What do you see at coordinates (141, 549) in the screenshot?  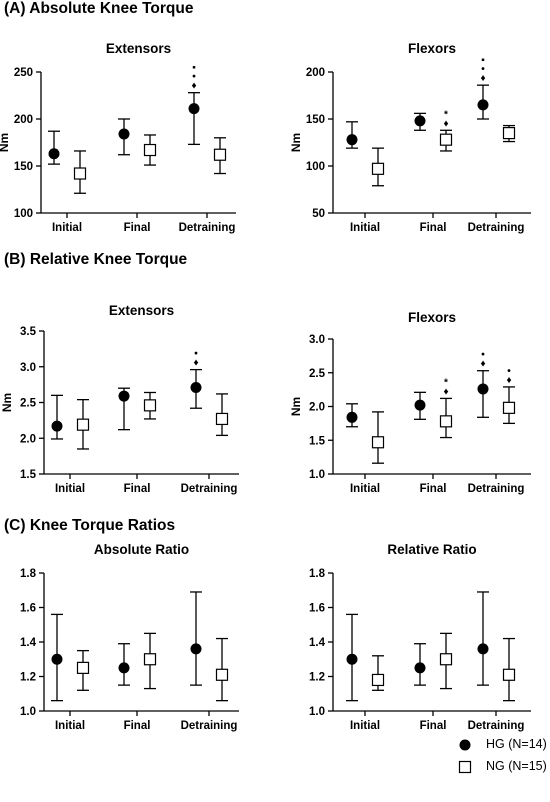 I see `panel-4-title: Absolute Ratio` at bounding box center [141, 549].